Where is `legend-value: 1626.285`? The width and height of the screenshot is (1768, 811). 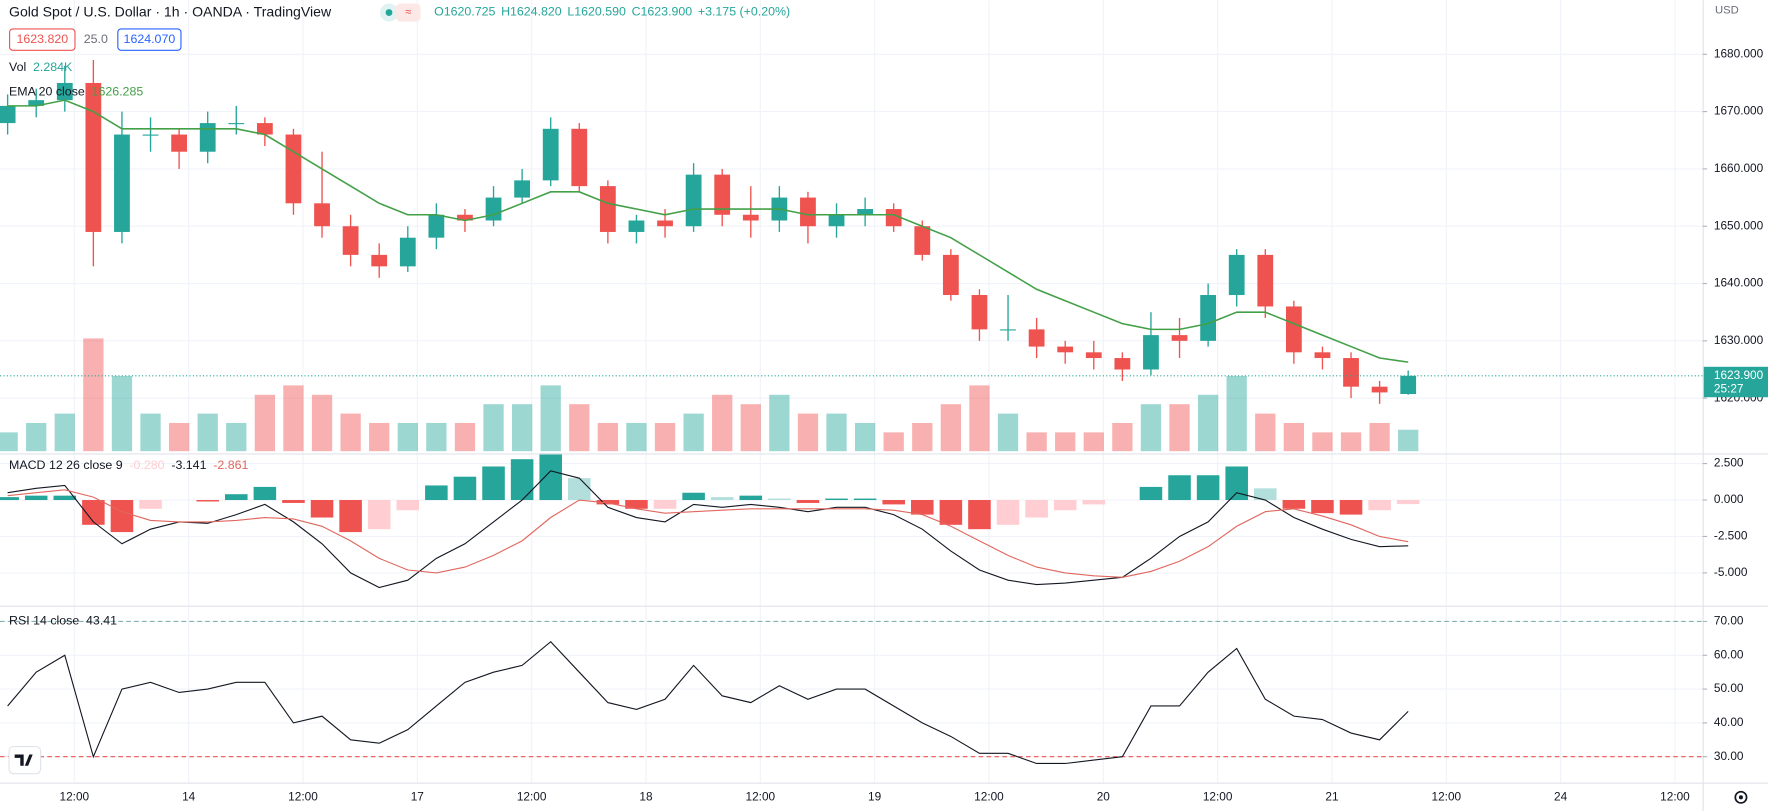 legend-value: 1626.285 is located at coordinates (118, 92).